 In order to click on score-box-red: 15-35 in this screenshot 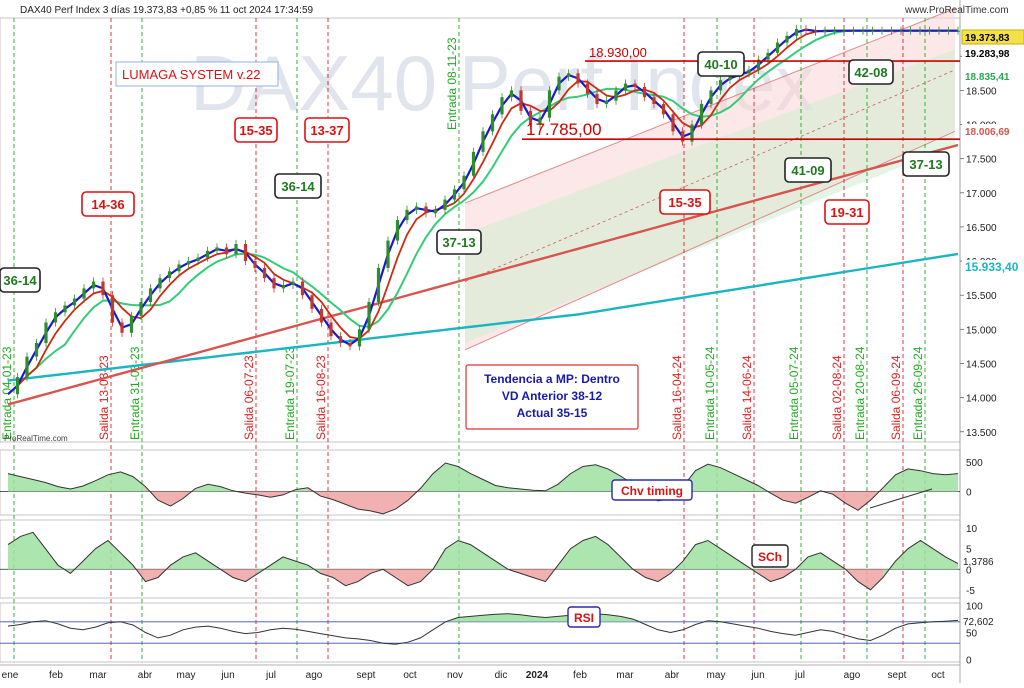, I will do `click(256, 130)`.